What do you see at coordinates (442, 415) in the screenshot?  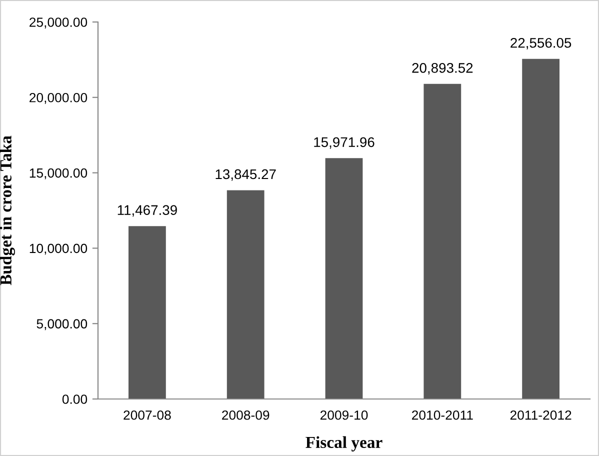 I see `x-tick-label: 2010-2011` at bounding box center [442, 415].